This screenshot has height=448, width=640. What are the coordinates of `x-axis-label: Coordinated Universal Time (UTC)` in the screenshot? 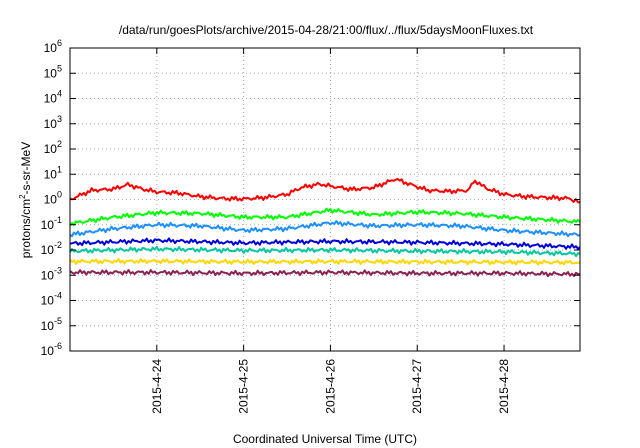 It's located at (325, 439).